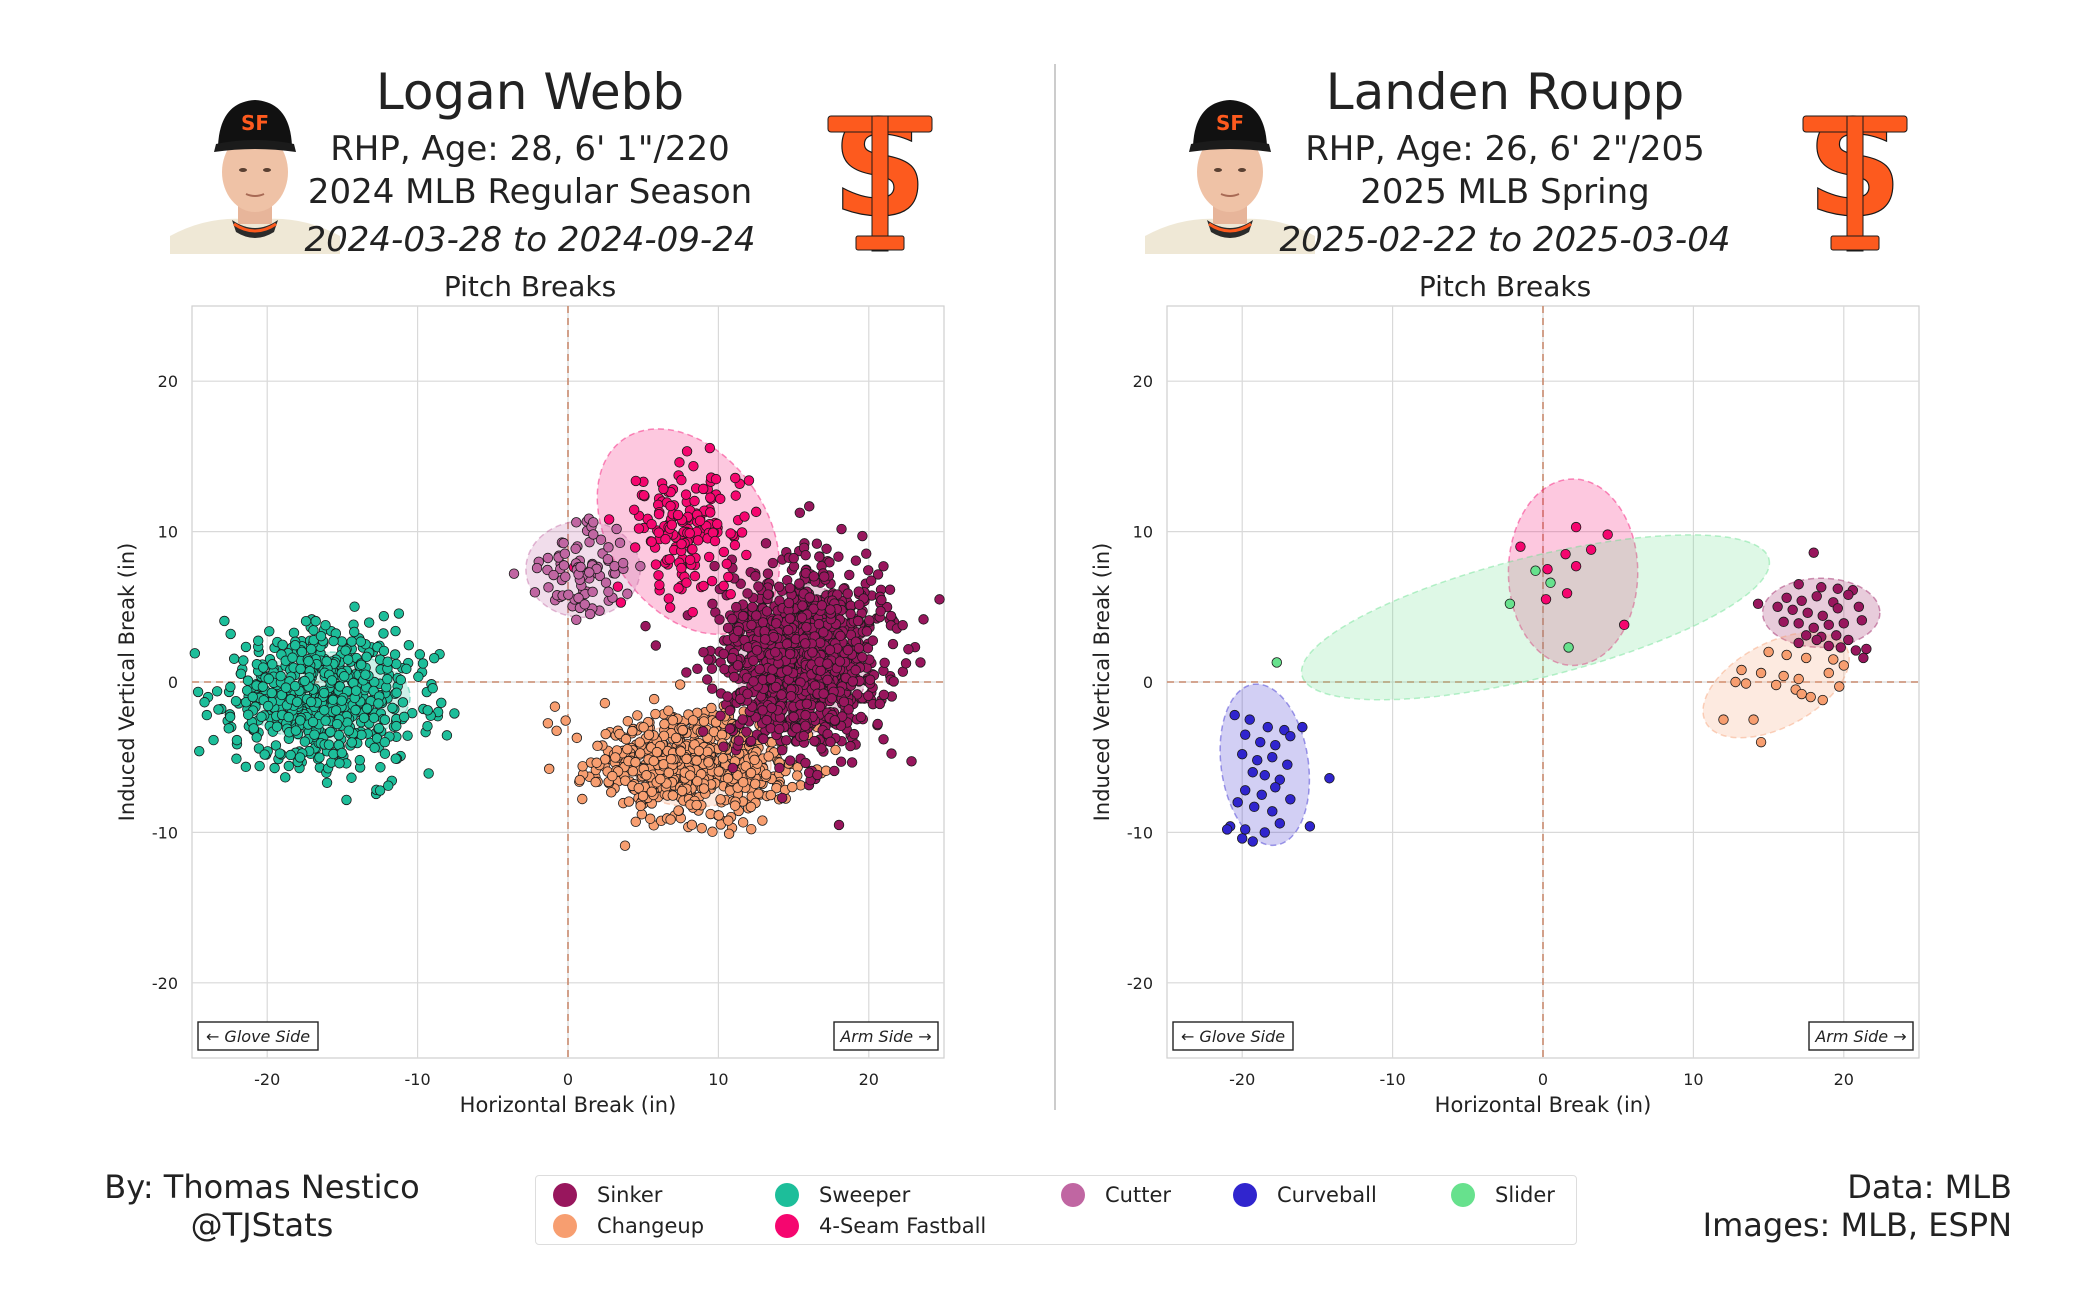  I want to click on series-changeup, so click(1784, 697).